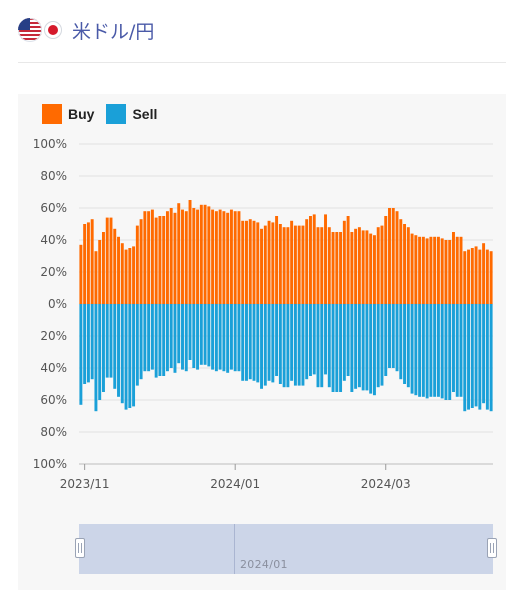  Describe the element at coordinates (68, 114) in the screenshot. I see `legend-item-buy: Buy` at that location.